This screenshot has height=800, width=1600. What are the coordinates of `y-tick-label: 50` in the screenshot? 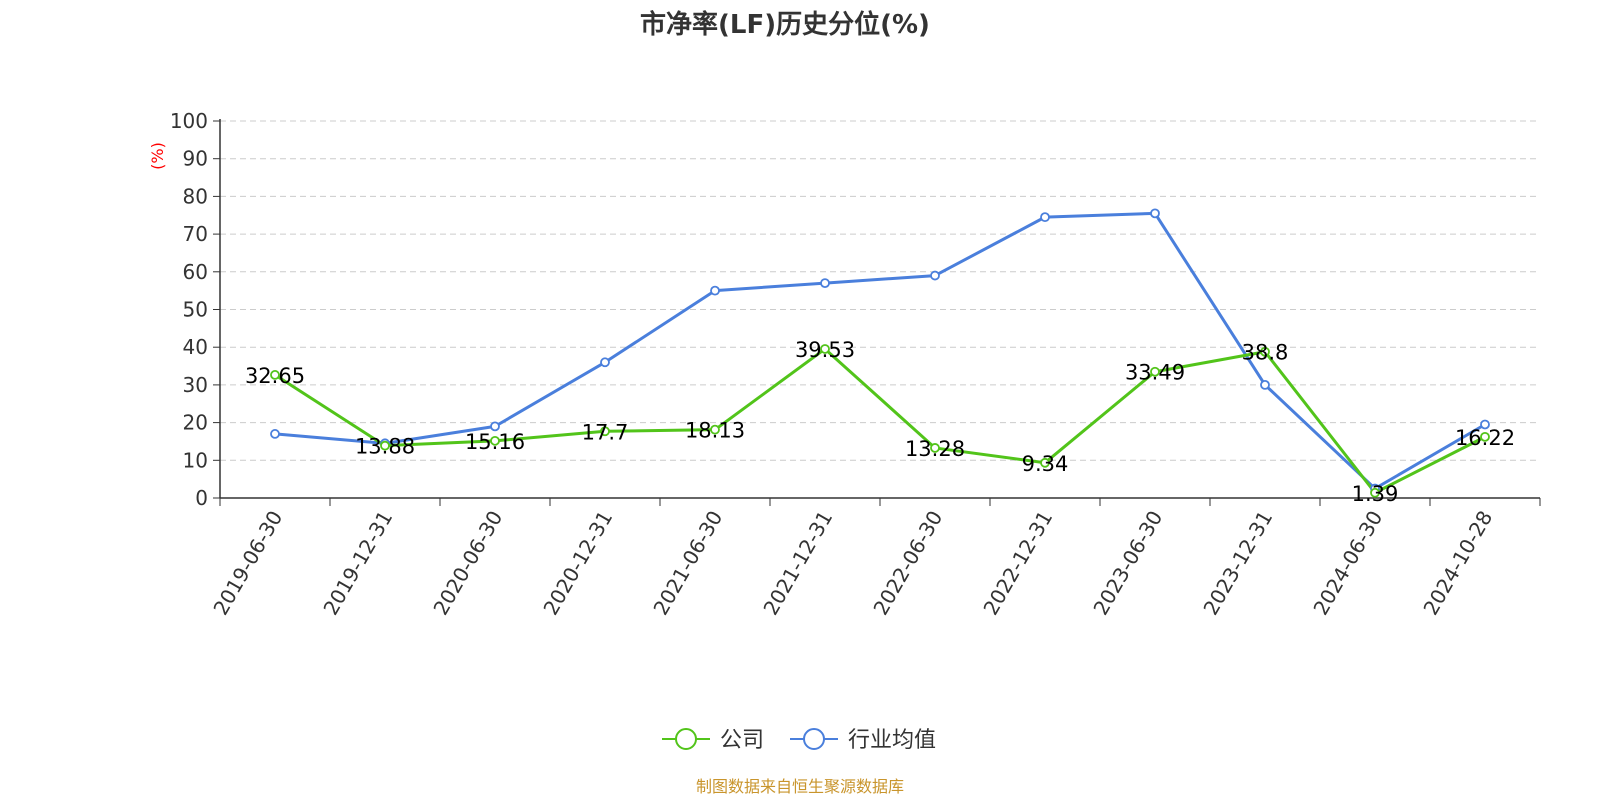 It's located at (195, 310).